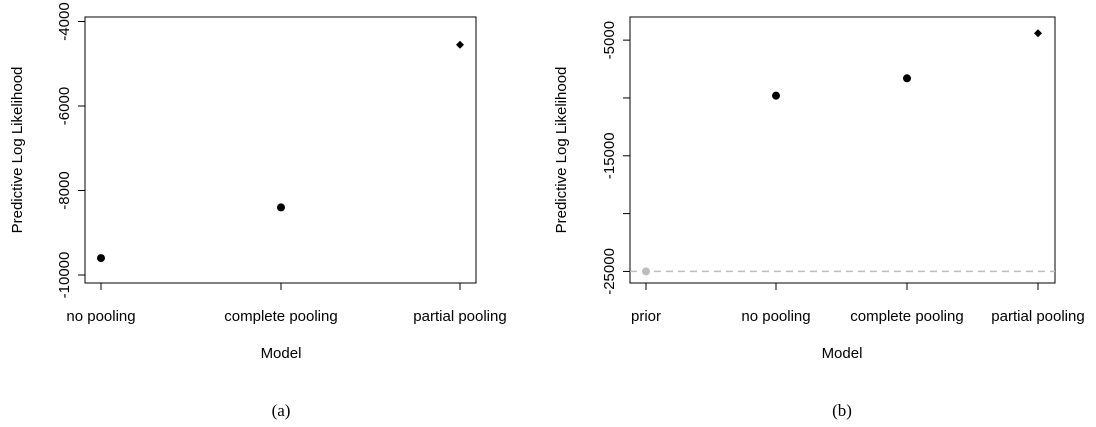  Describe the element at coordinates (281, 410) in the screenshot. I see `caption-a: (a)` at that location.